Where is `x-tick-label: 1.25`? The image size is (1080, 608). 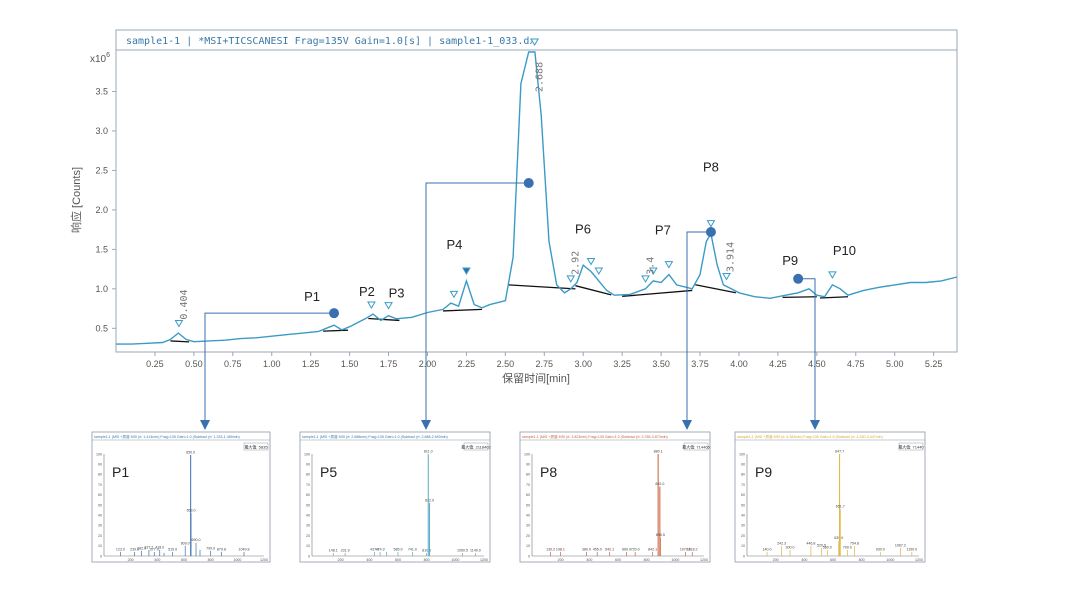
x-tick-label: 1.25 is located at coordinates (311, 364).